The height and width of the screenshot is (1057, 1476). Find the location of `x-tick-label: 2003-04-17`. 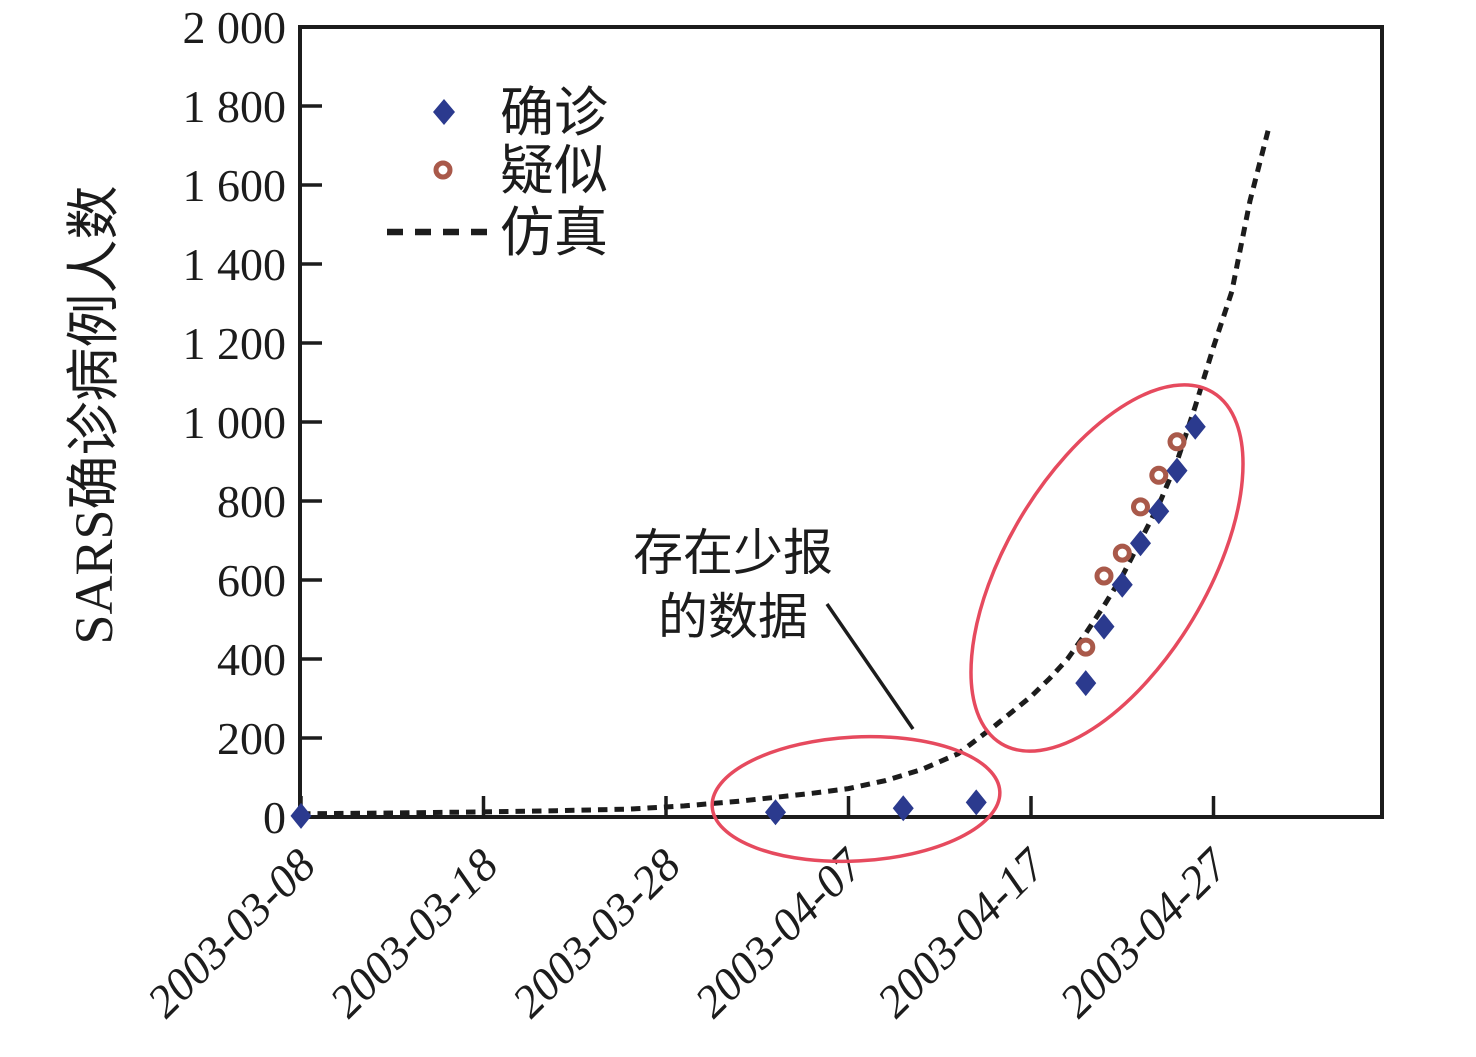

x-tick-label: 2003-04-17 is located at coordinates (961, 932).